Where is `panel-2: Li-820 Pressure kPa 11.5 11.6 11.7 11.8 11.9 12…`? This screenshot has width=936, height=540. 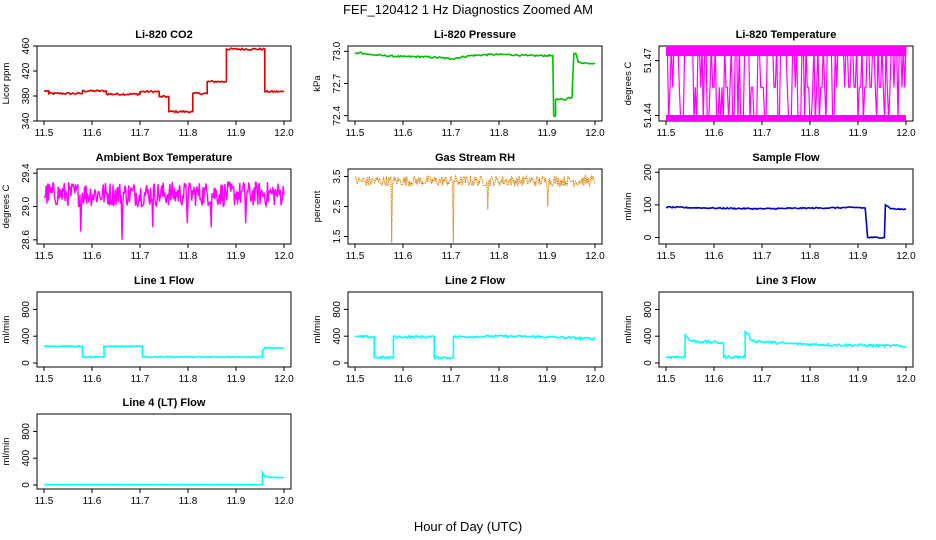
panel-2: Li-820 Pressure kPa 11.5 11.6 11.7 11.8 11.9 12… is located at coordinates (458, 84).